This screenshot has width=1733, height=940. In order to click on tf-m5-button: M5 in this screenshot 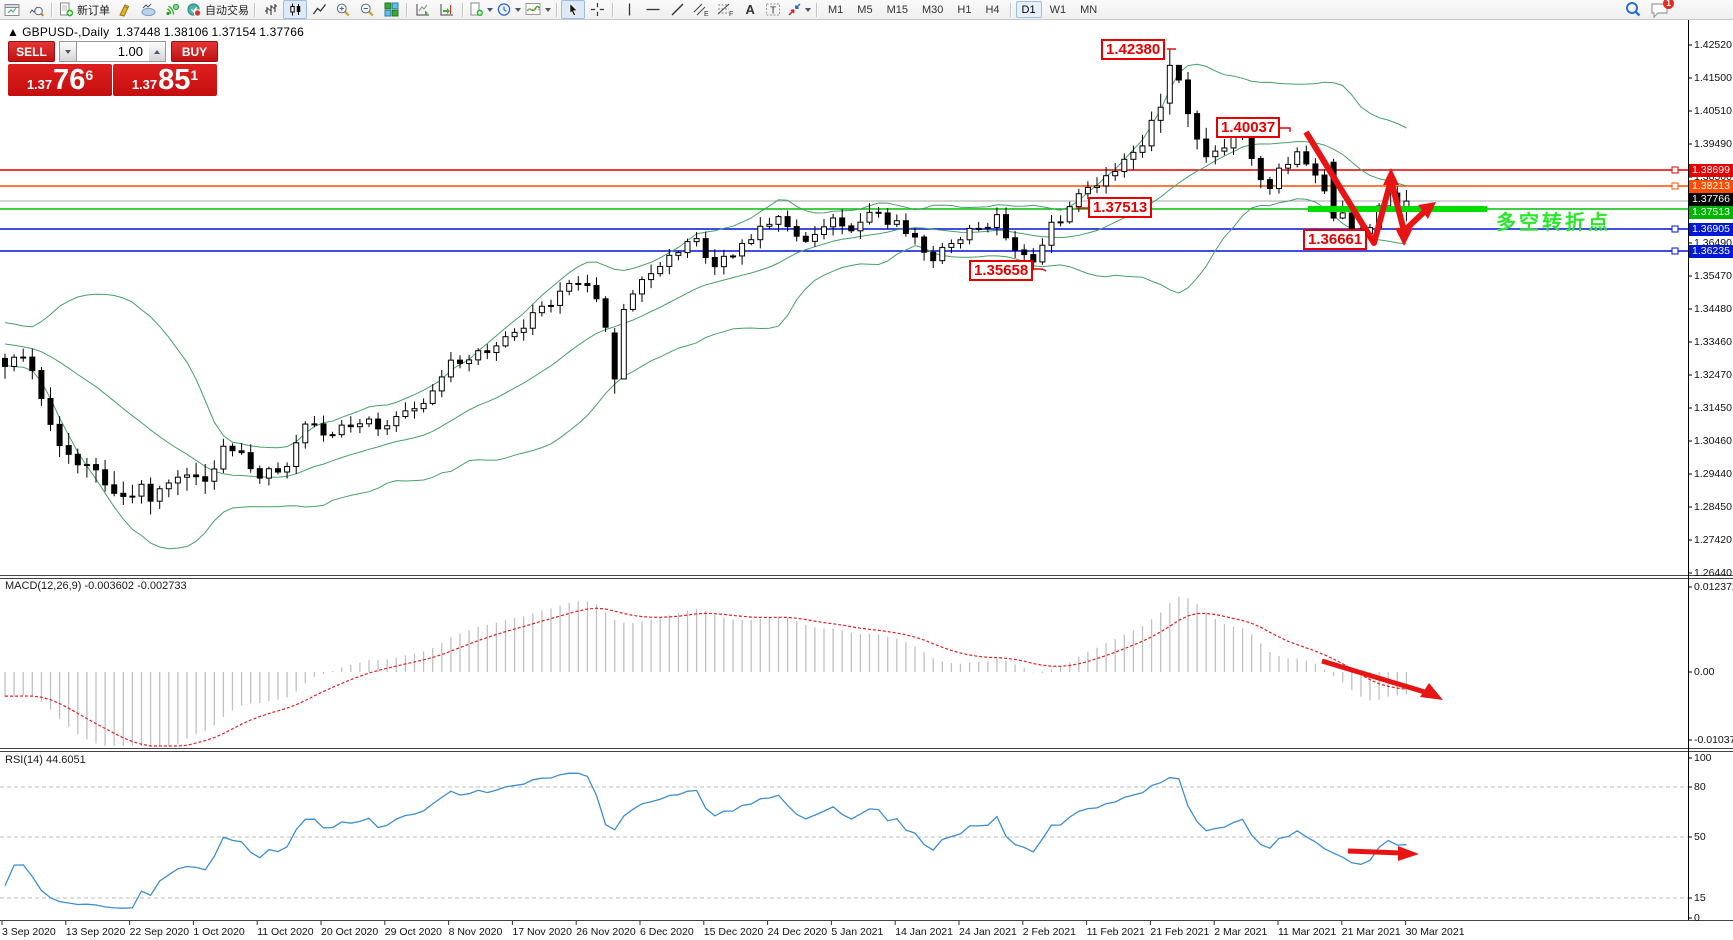, I will do `click(865, 9)`.